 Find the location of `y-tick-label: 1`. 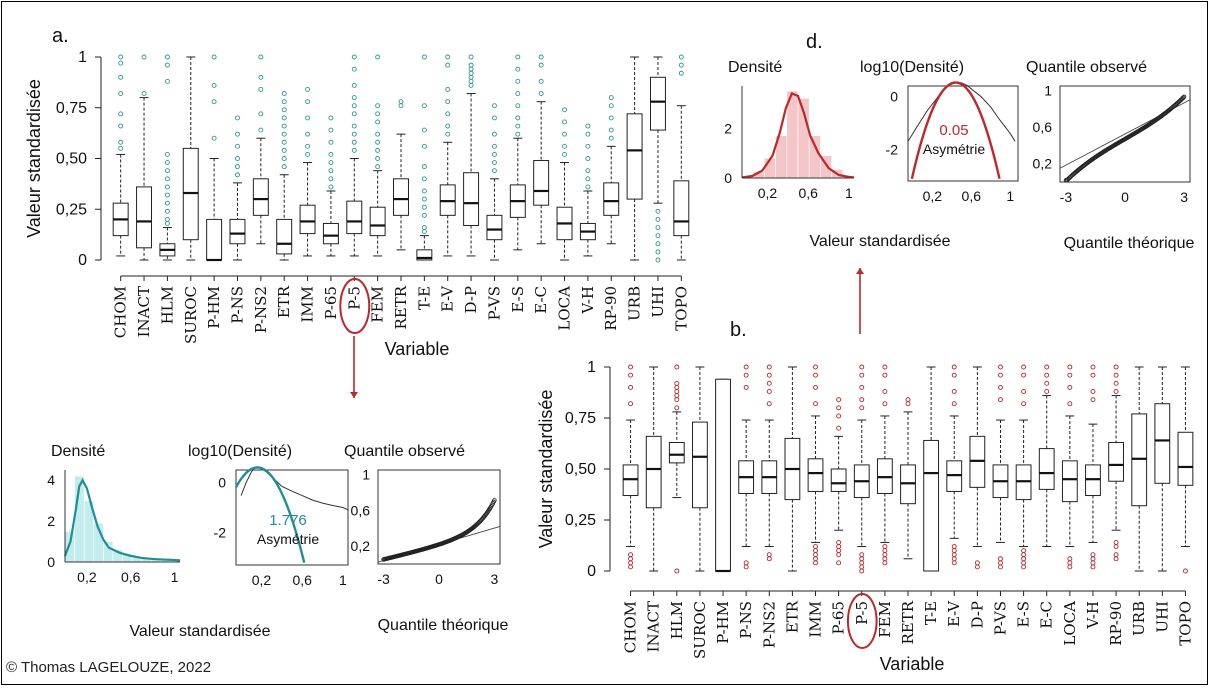

y-tick-label: 1 is located at coordinates (1048, 91).